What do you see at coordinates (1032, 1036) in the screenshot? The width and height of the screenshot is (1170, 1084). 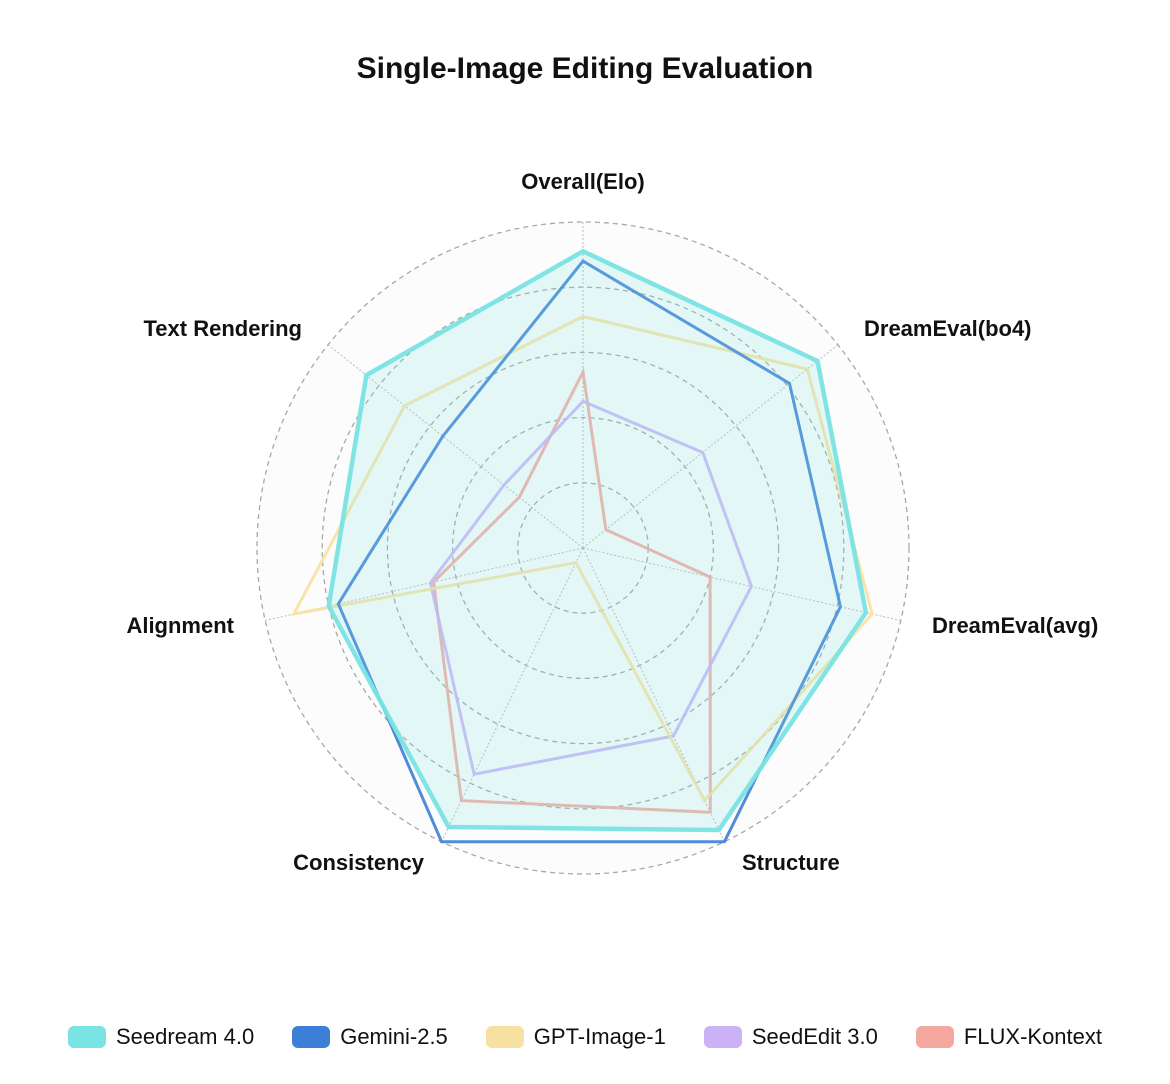 I see `legend-label: FLUX-Kontext` at bounding box center [1032, 1036].